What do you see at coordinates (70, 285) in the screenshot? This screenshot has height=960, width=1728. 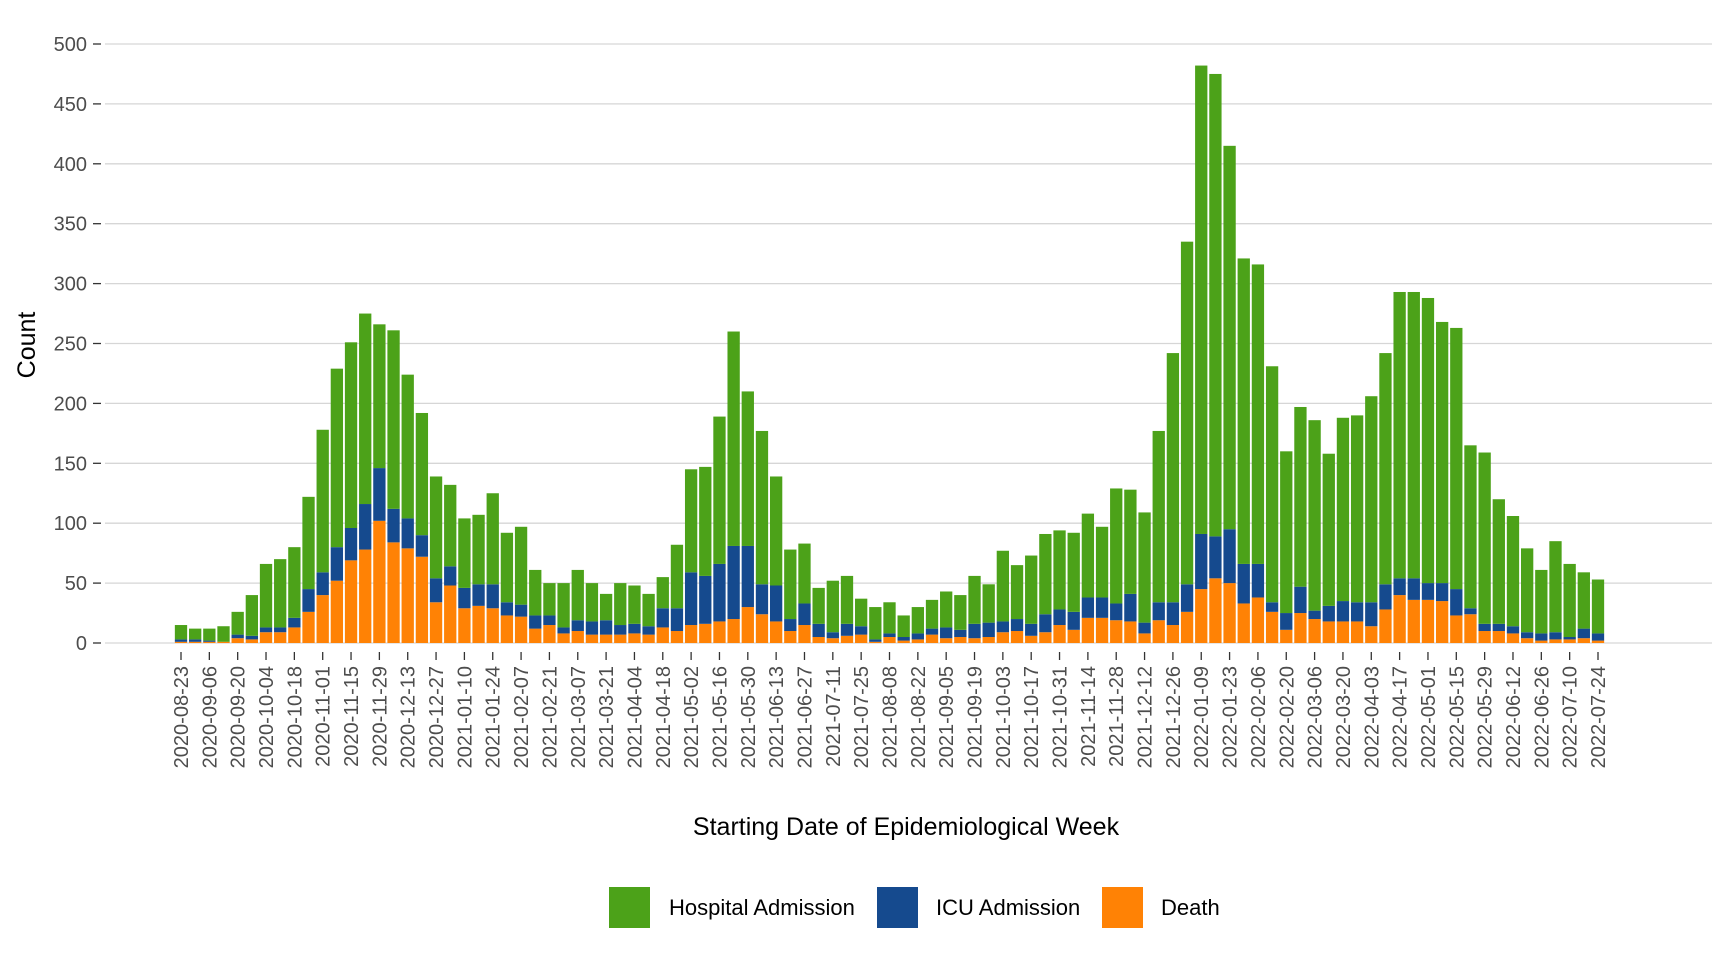 I see `y-tick-label: 300` at bounding box center [70, 285].